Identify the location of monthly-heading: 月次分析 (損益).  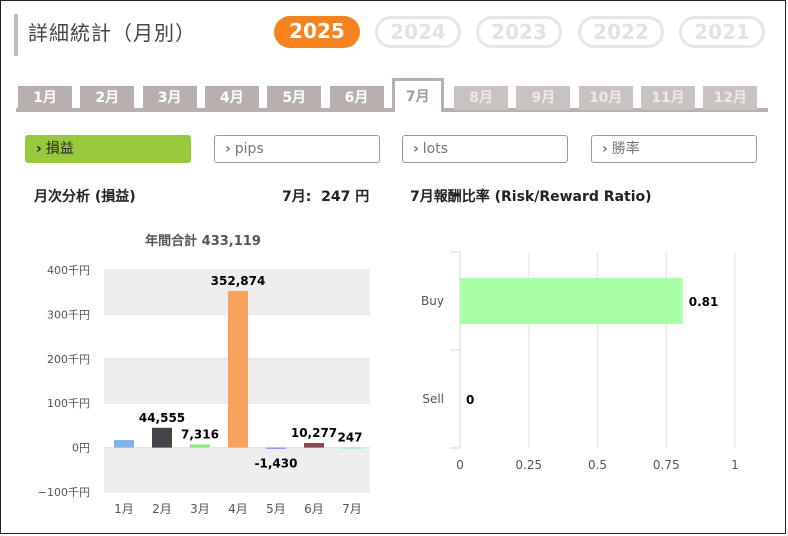
(85, 197).